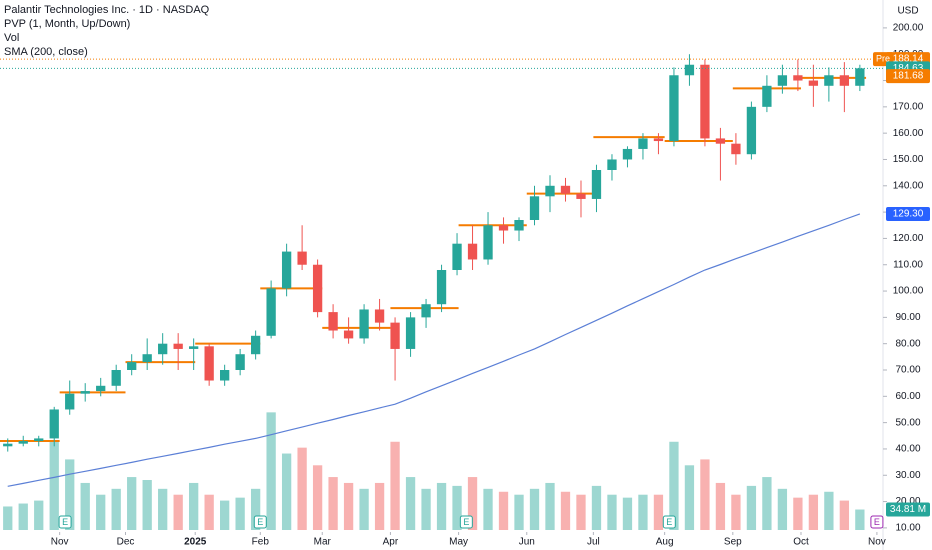 The height and width of the screenshot is (550, 932). What do you see at coordinates (458, 542) in the screenshot?
I see `x-tick-label: May` at bounding box center [458, 542].